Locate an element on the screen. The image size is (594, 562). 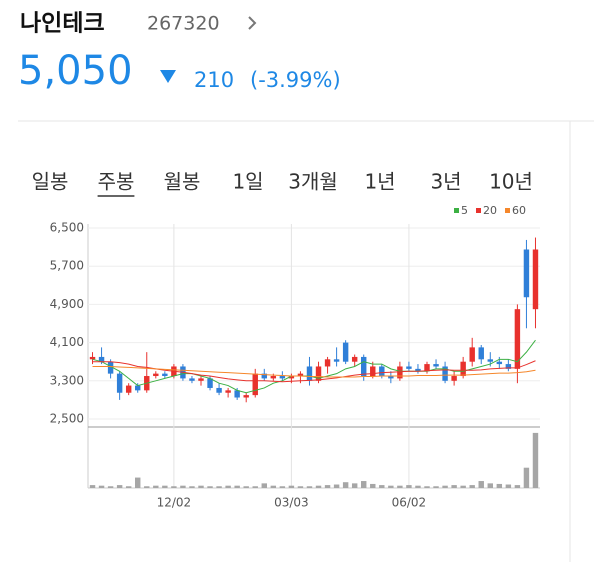
y-tick-label: 5,700 is located at coordinates (67, 266).